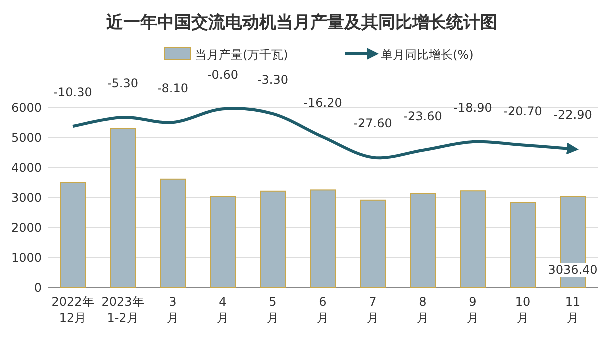  Describe the element at coordinates (373, 310) in the screenshot. I see `x-tick-label: 7 月` at that location.